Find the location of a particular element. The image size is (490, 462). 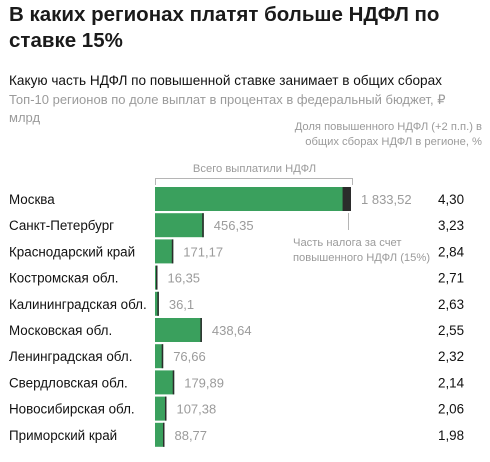

total-value-label: 88,77 is located at coordinates (190, 435).